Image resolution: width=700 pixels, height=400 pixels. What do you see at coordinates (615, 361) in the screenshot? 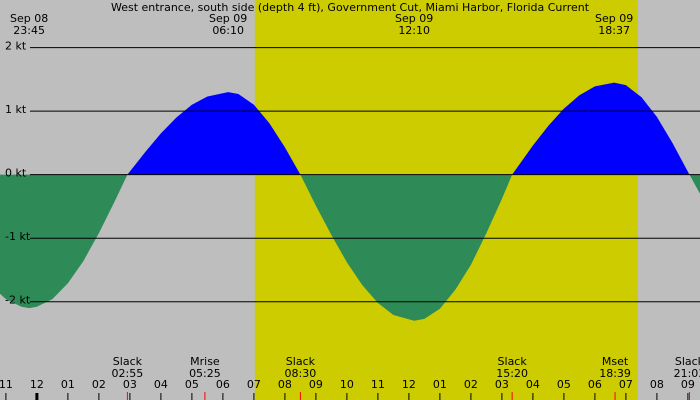
I see `event-name: Mset` at bounding box center [615, 361].